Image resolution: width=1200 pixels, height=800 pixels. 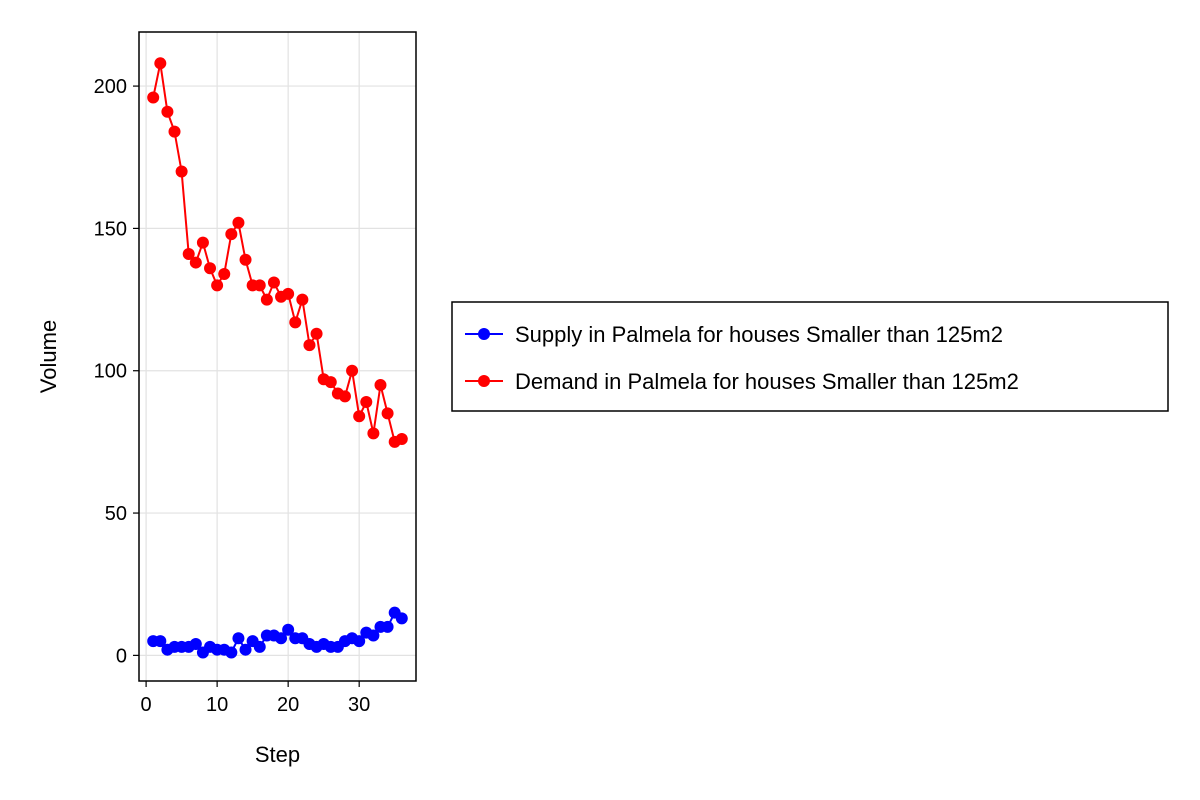 What do you see at coordinates (110, 229) in the screenshot?
I see `y-tick-label: 150` at bounding box center [110, 229].